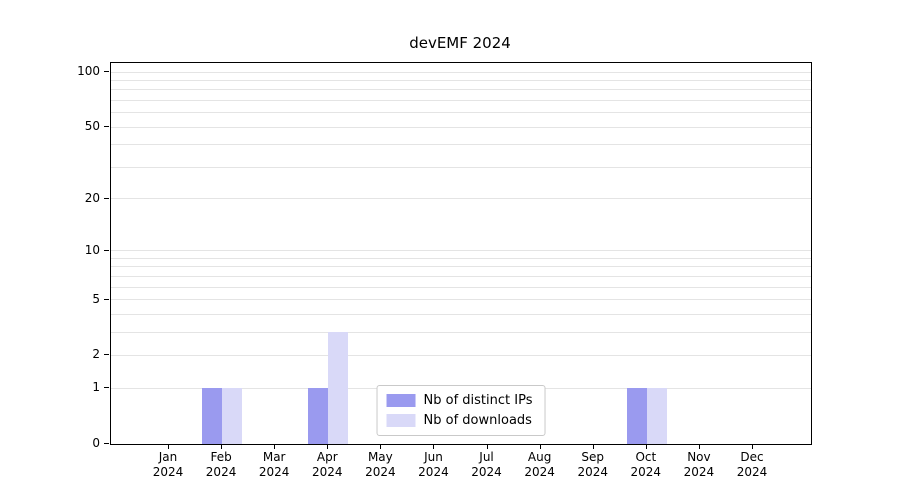 This screenshot has height=500, width=900. I want to click on y-tick-label: 50, so click(92, 126).